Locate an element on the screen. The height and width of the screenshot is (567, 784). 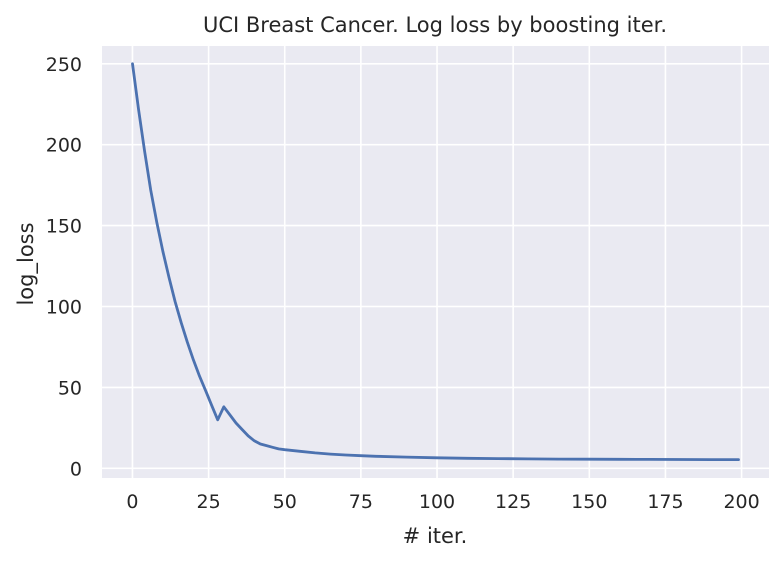
x-tick-label: 75 is located at coordinates (361, 502).